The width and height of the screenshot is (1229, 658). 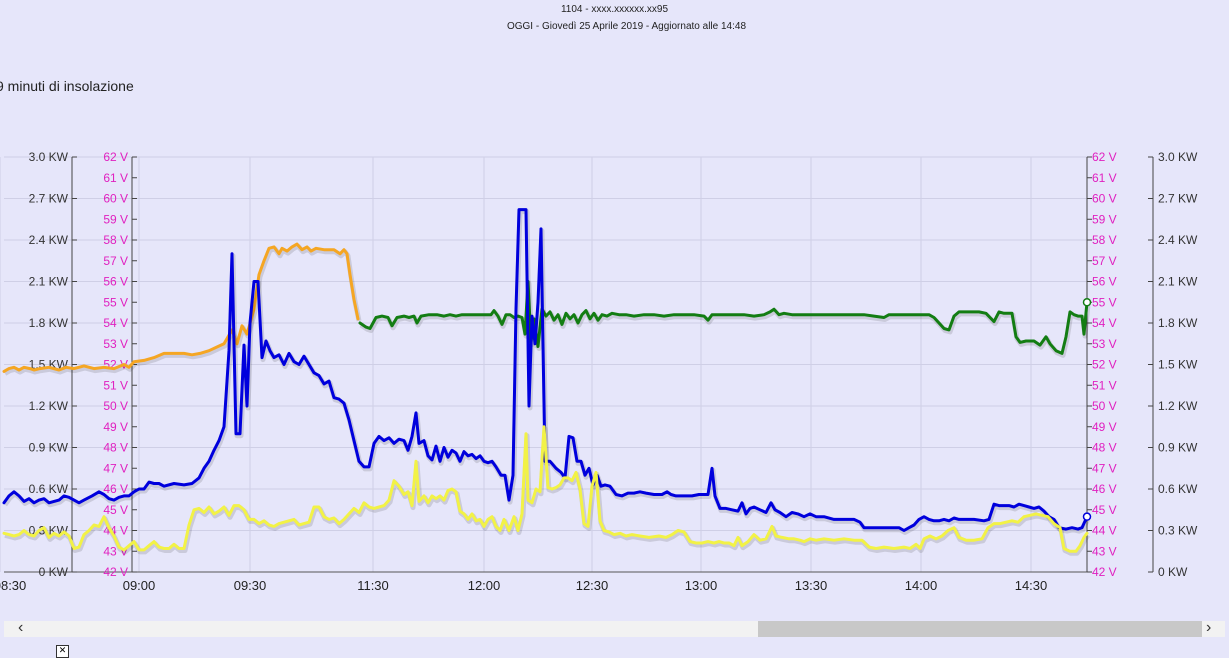 I want to click on v-tick-label-right: 45 V, so click(x=1104, y=510).